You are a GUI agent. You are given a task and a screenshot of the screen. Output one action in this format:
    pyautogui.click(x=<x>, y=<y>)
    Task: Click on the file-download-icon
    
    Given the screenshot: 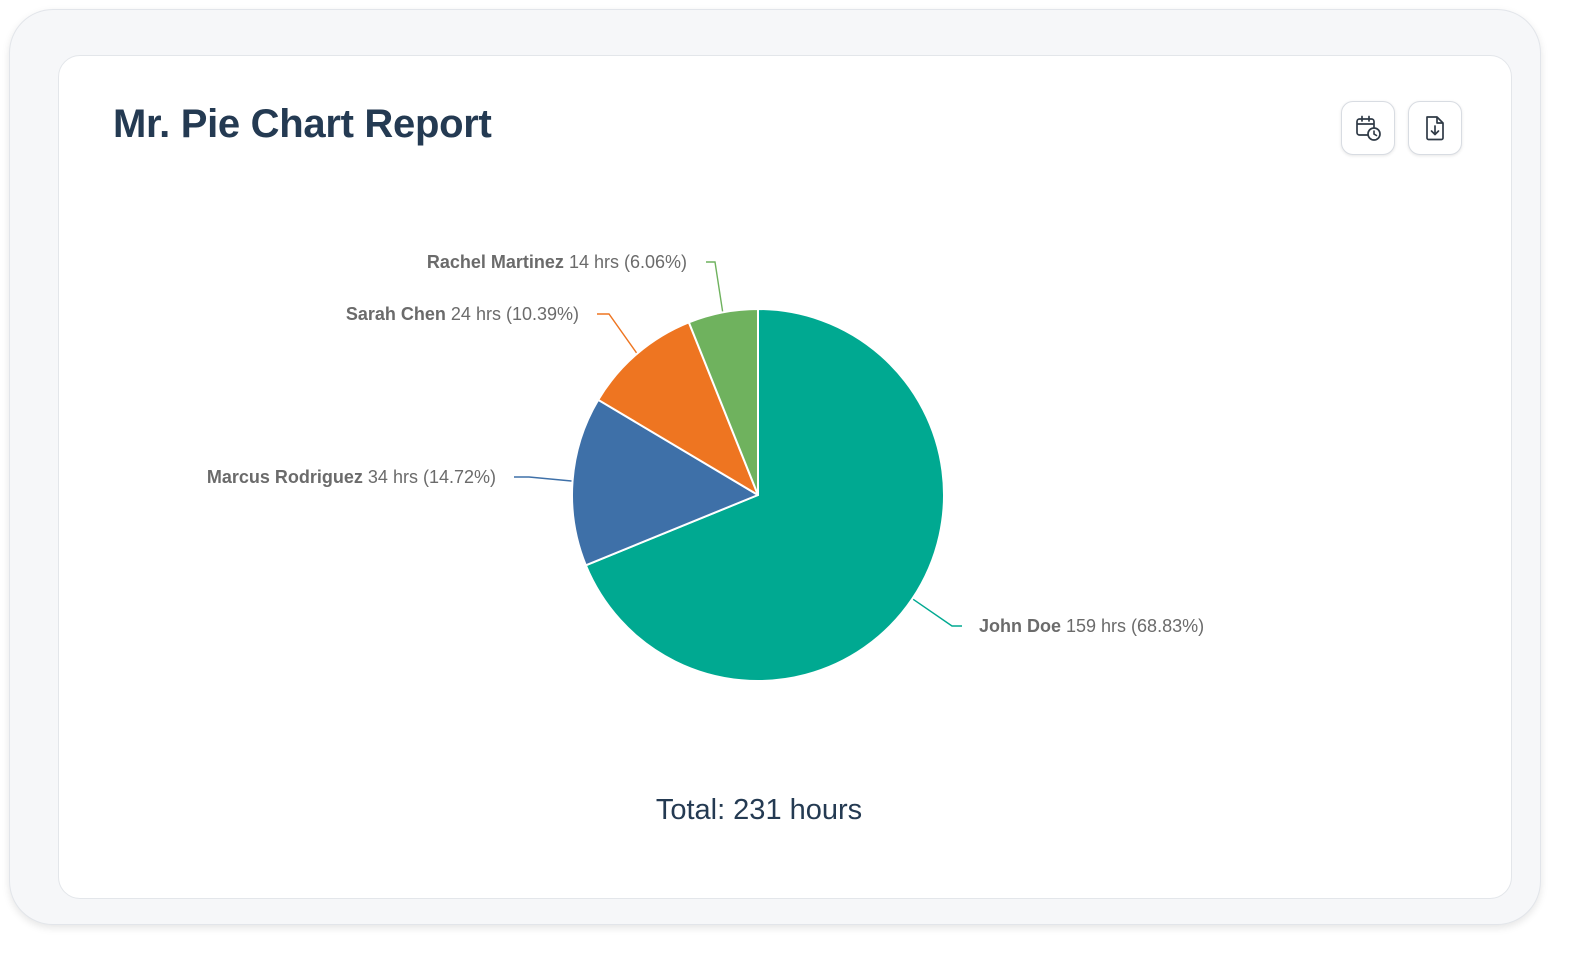 What is the action you would take?
    pyautogui.click(x=1435, y=128)
    